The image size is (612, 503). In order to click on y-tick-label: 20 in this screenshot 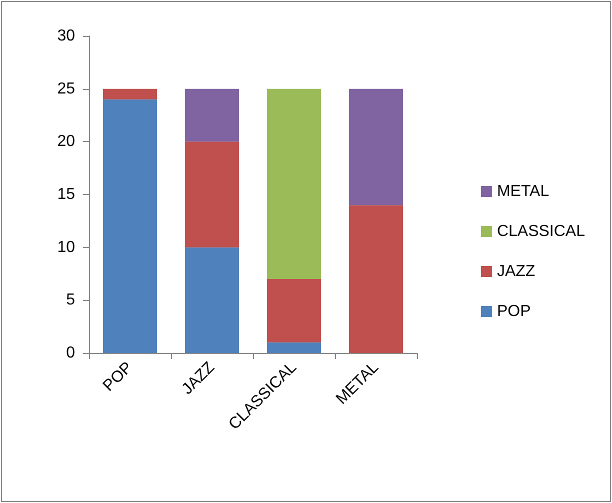, I will do `click(66, 141)`.